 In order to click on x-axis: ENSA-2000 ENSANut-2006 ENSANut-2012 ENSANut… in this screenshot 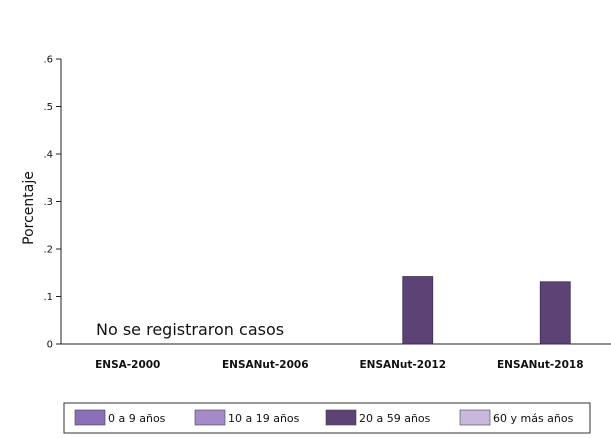, I will do `click(336, 357)`.